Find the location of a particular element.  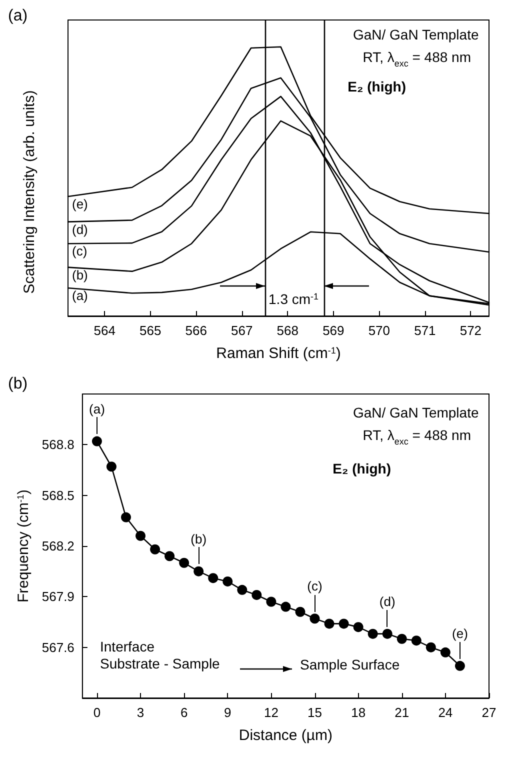

series-label: (a) is located at coordinates (80, 296).